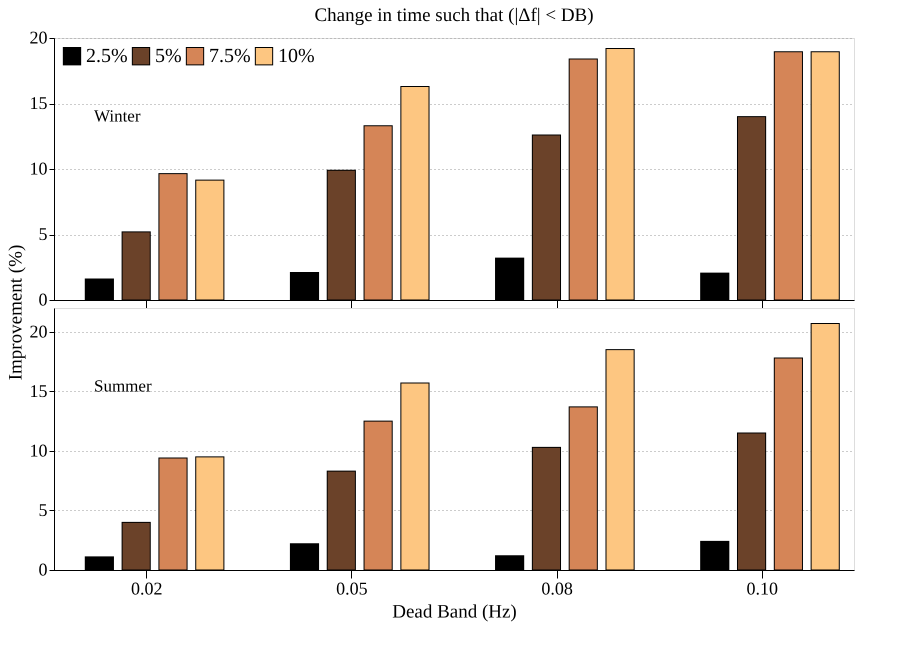 The image size is (920, 655). I want to click on annotation: Summer, so click(123, 386).